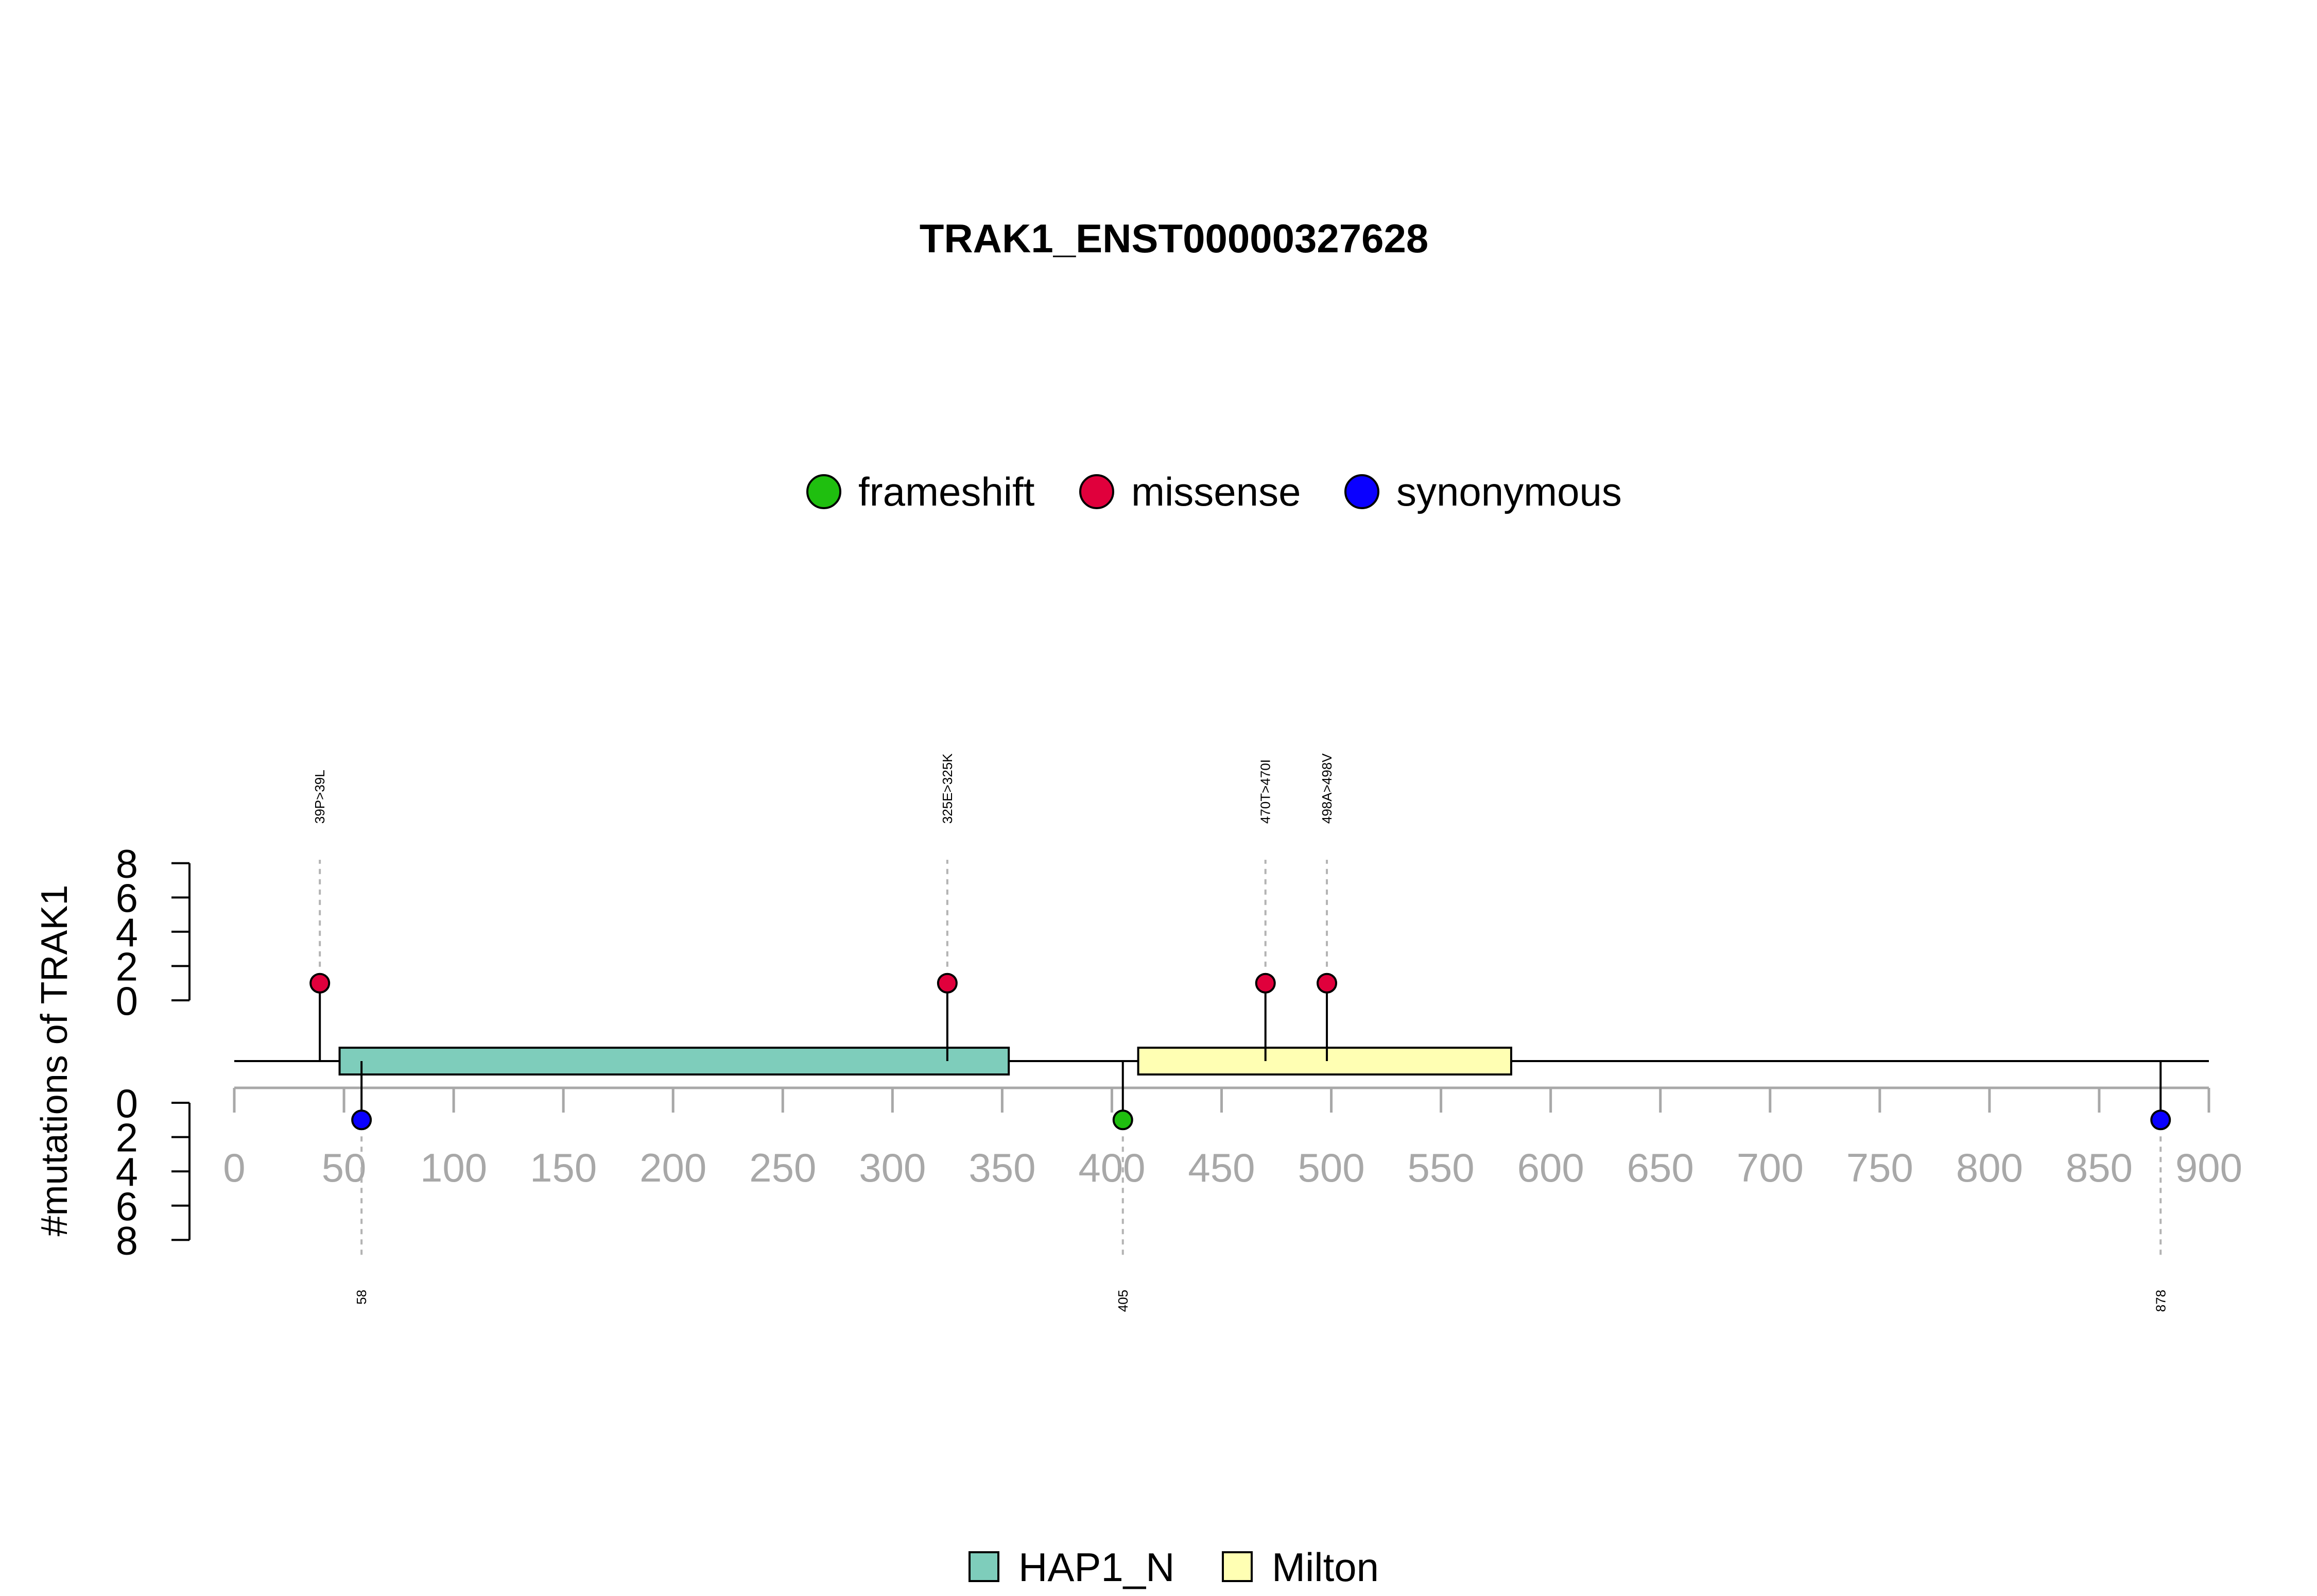 The image size is (2317, 1596). I want to click on mutation-label-39: 39P>39L, so click(319, 797).